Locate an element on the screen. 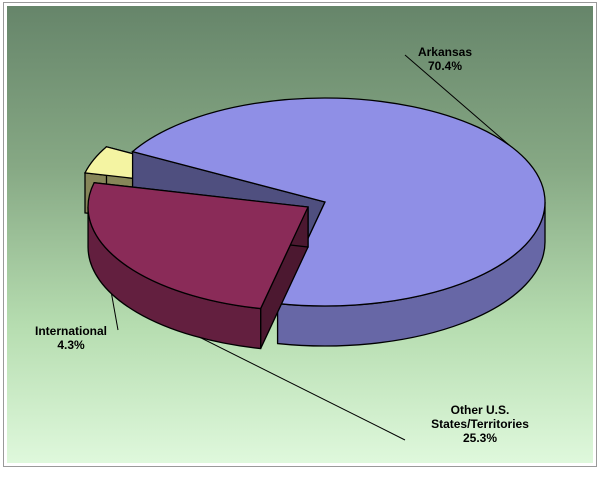 This screenshot has height=498, width=602. slice-name-other-us-line2: States/Territories is located at coordinates (480, 424).